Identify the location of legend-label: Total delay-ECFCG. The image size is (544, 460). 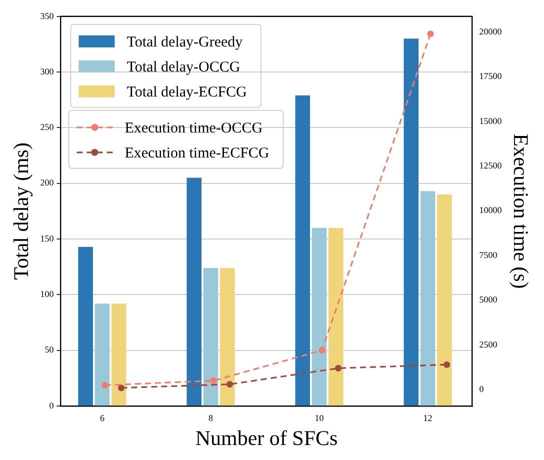
(187, 92).